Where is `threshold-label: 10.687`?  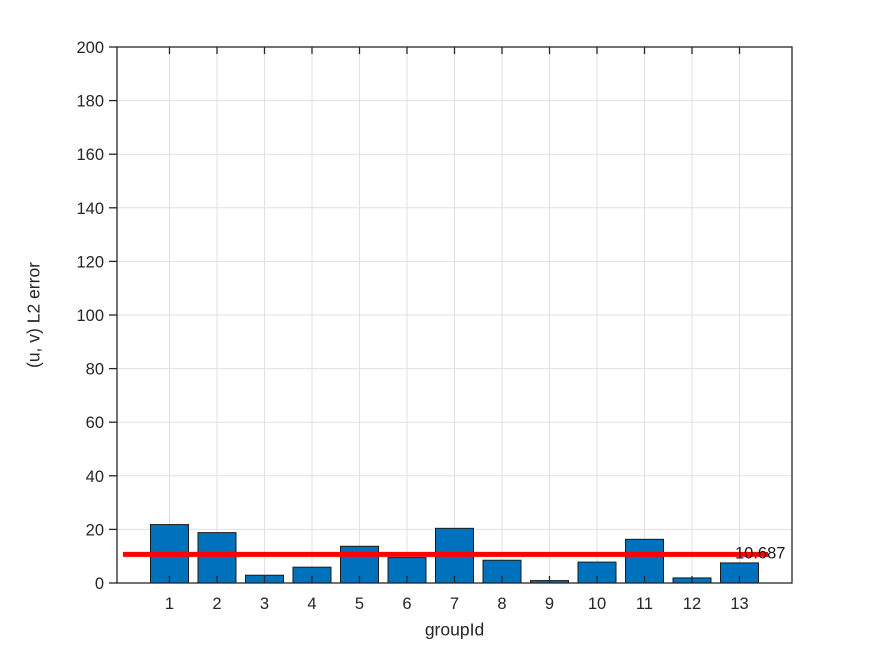 threshold-label: 10.687 is located at coordinates (760, 553).